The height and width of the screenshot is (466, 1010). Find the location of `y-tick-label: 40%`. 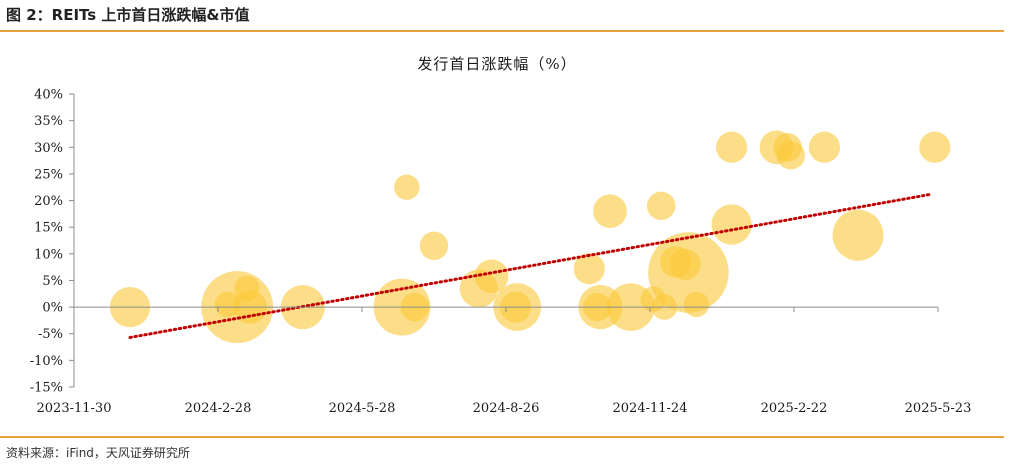

y-tick-label: 40% is located at coordinates (48, 95).